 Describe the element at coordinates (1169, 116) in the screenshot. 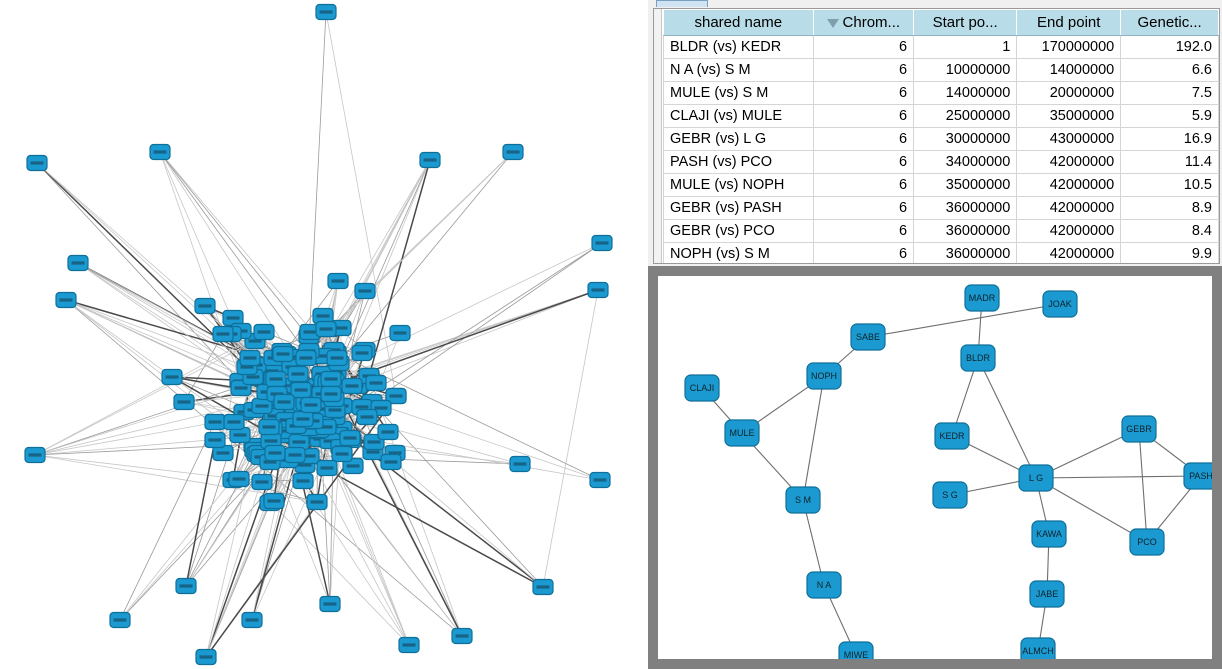

I see `cell-genetic: 5.9` at that location.